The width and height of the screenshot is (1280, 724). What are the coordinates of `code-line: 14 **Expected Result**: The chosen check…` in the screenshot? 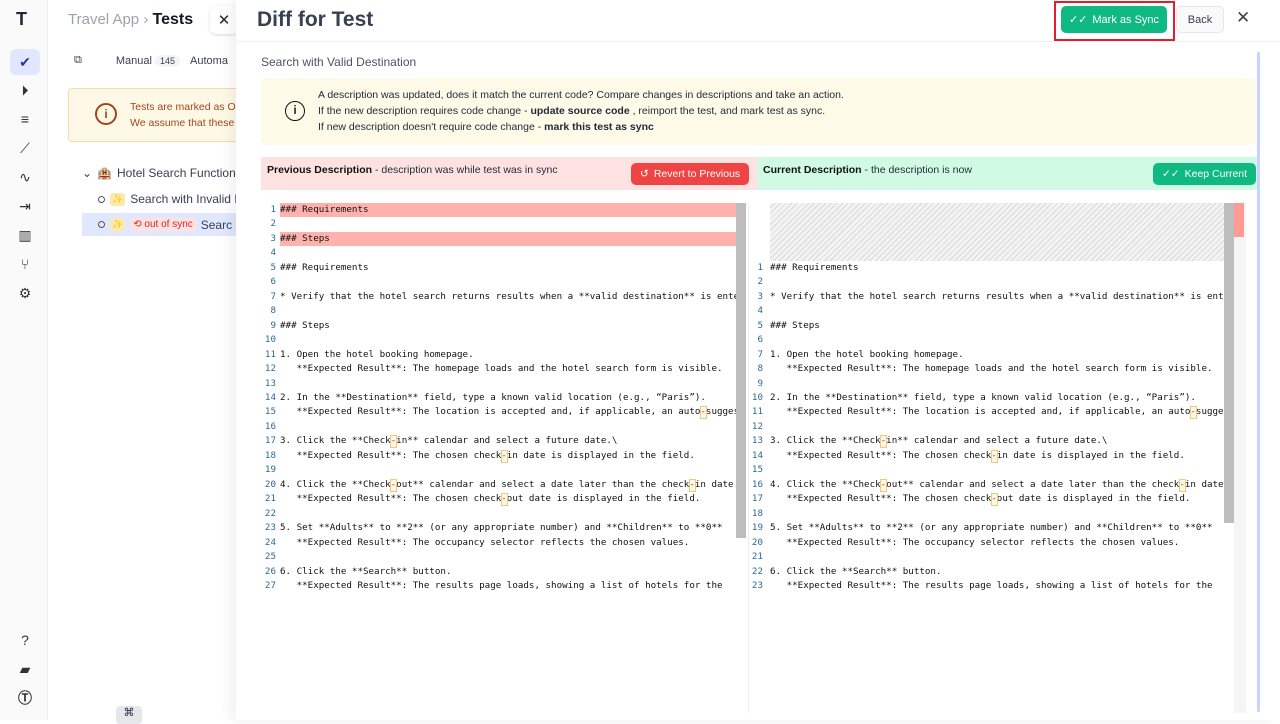 It's located at (997, 456).